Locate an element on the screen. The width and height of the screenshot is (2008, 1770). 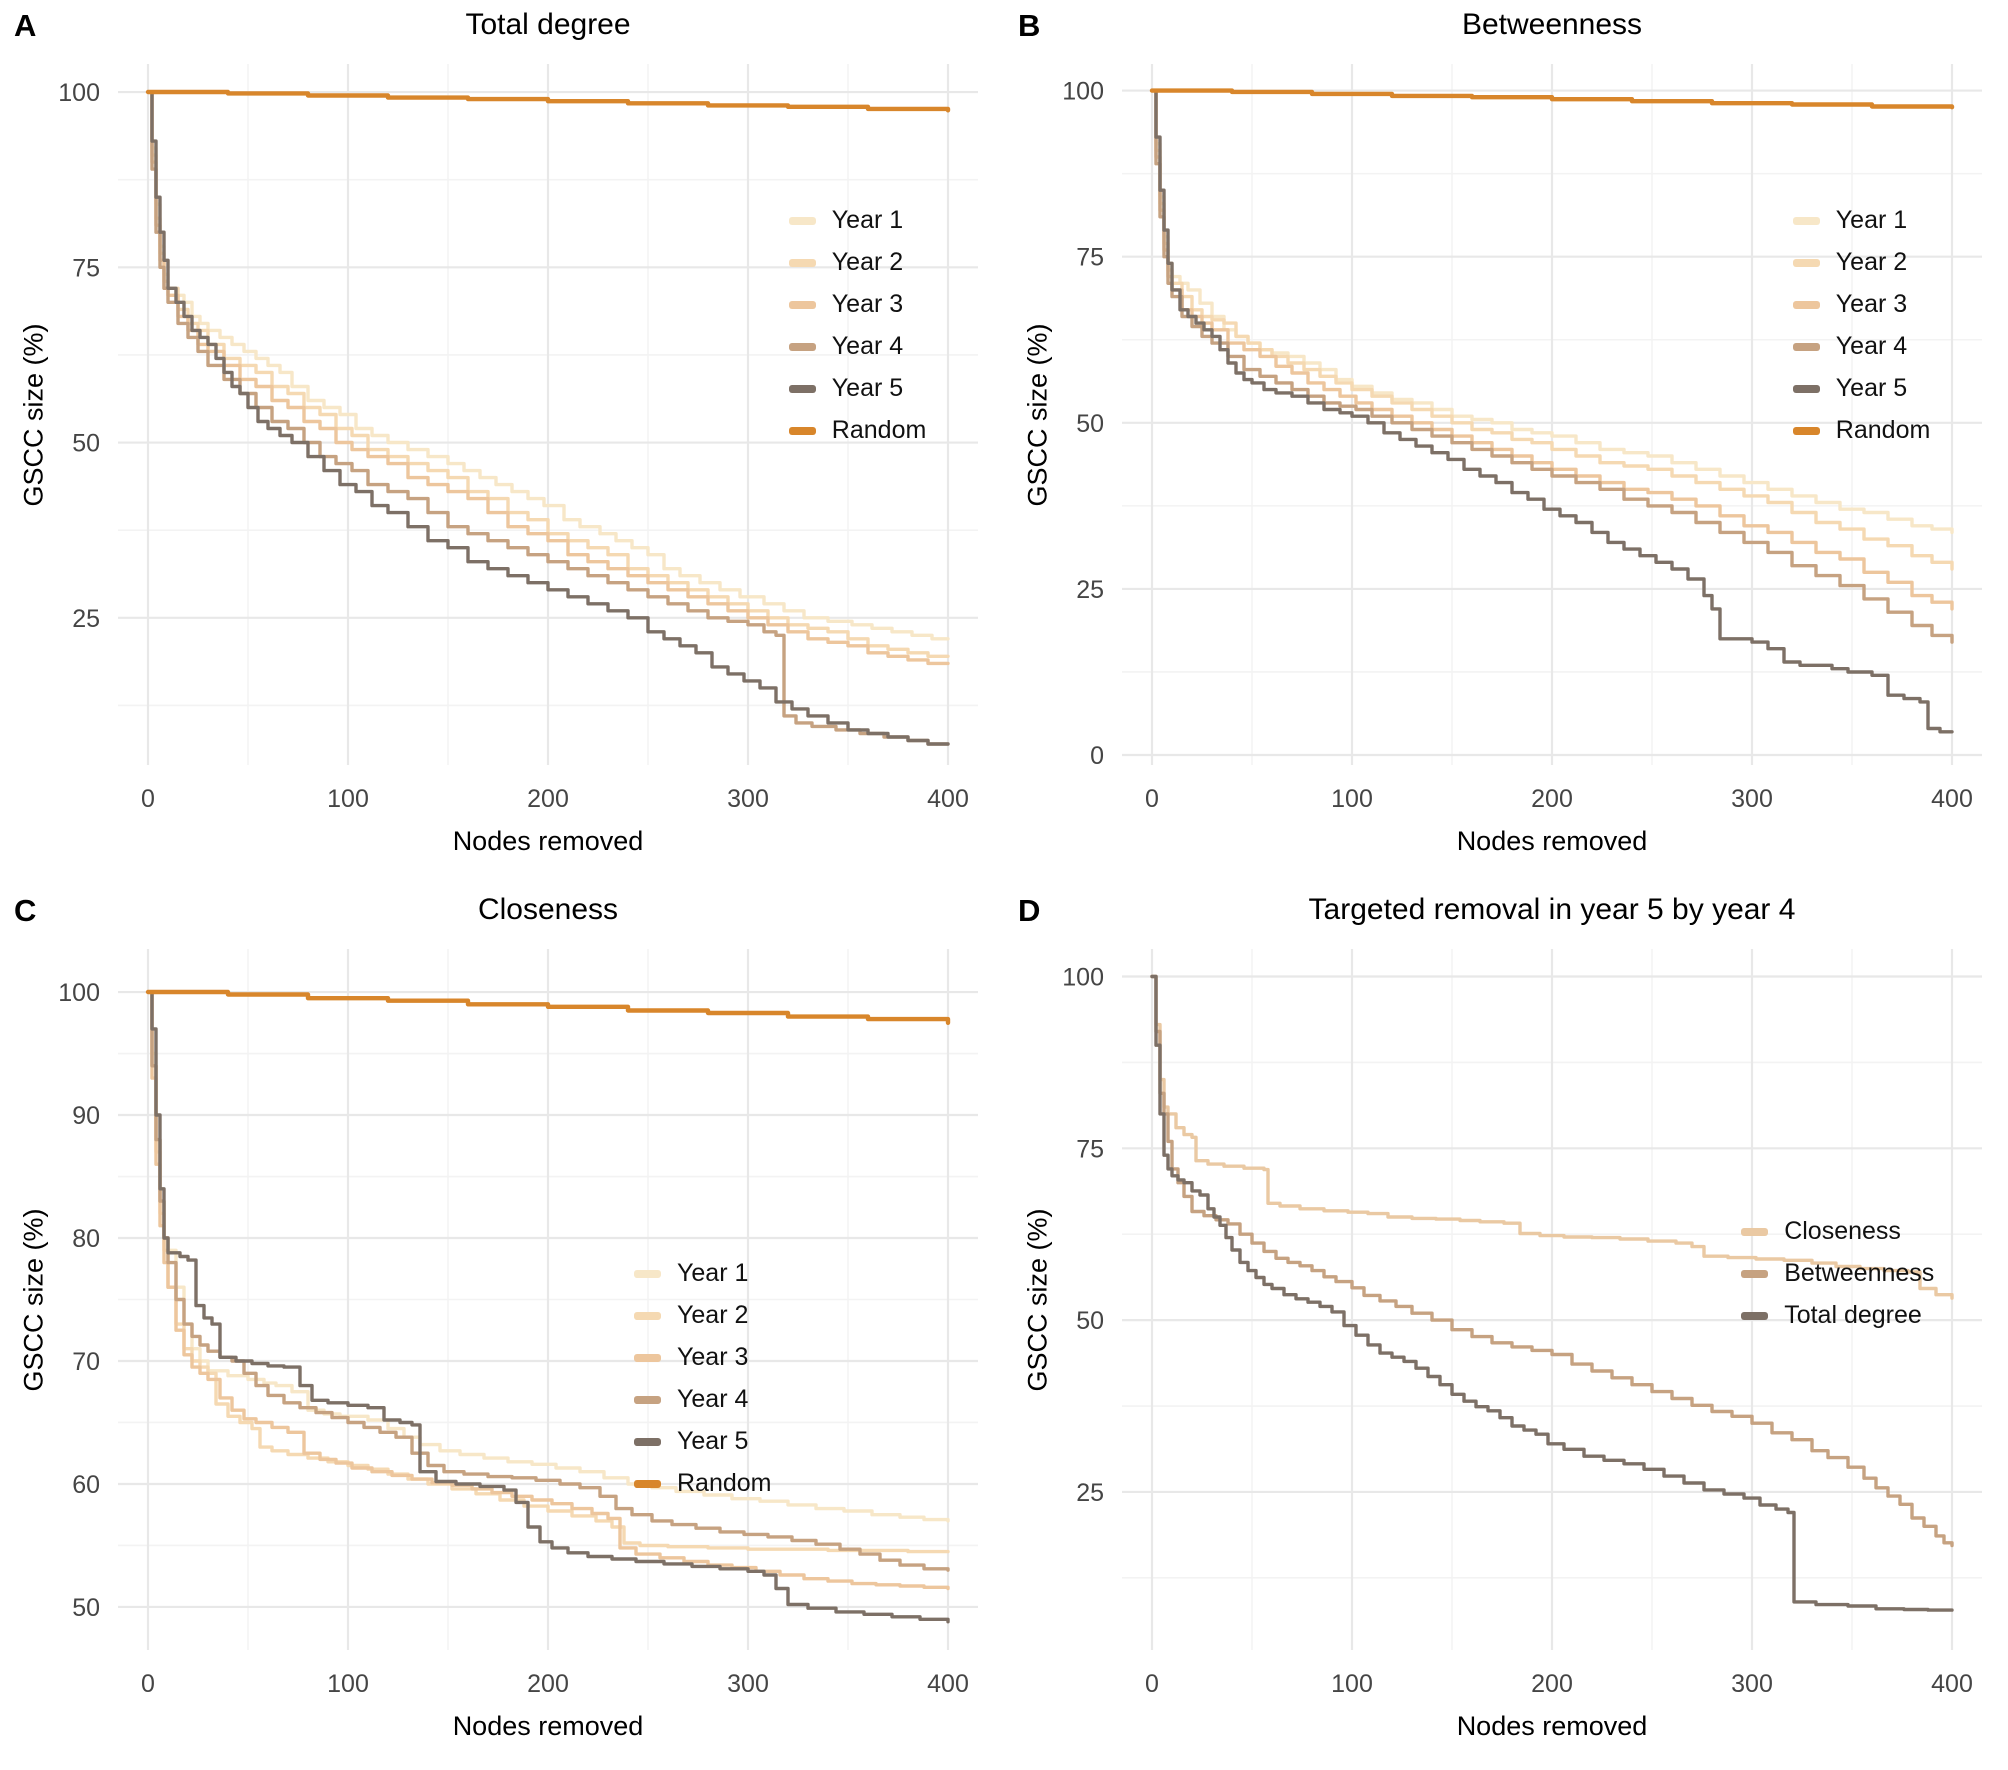
series-line-betweenness is located at coordinates (1552, 1261).